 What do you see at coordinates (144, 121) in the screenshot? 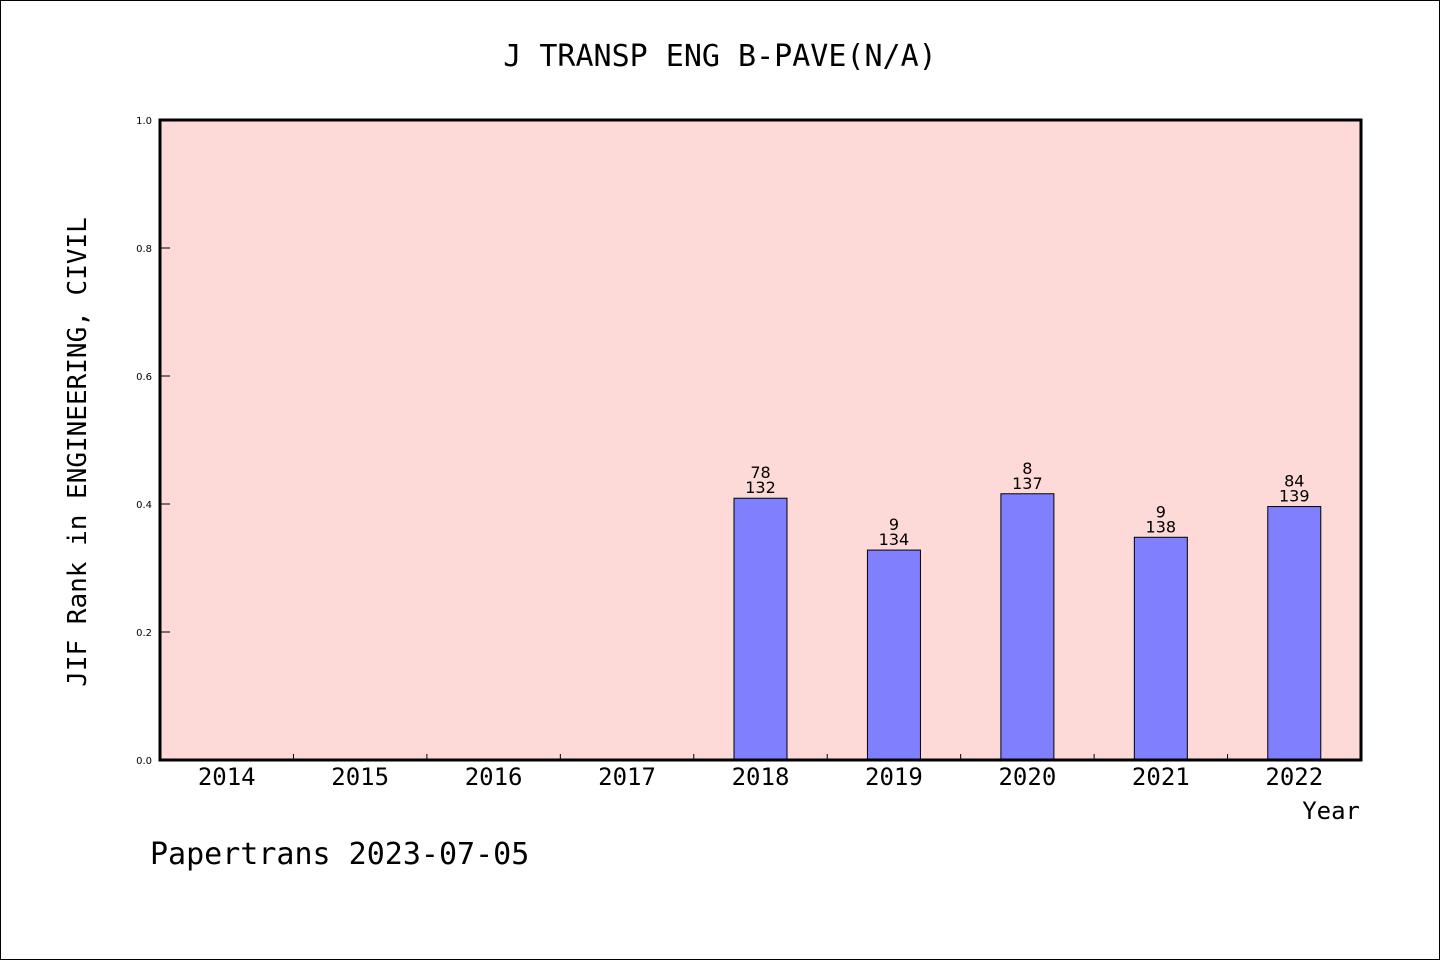
I see `y-tick-label: 1.0` at bounding box center [144, 121].